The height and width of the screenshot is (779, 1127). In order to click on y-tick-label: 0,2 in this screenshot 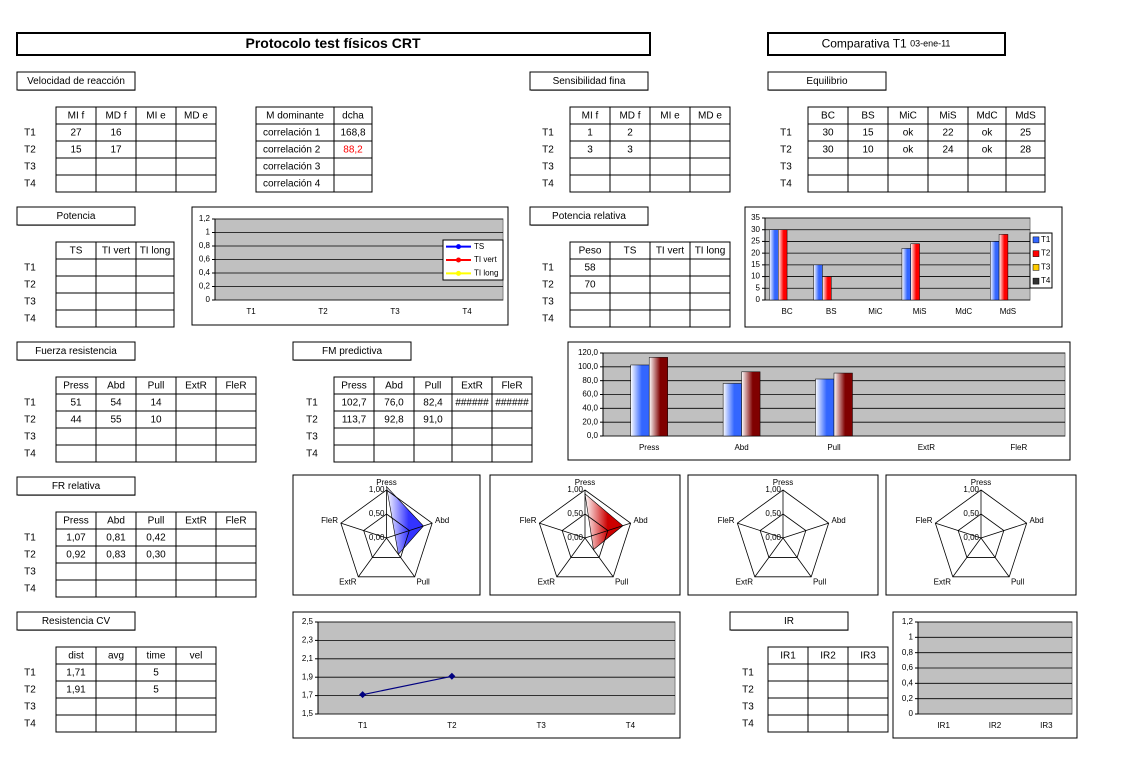, I will do `click(908, 698)`.